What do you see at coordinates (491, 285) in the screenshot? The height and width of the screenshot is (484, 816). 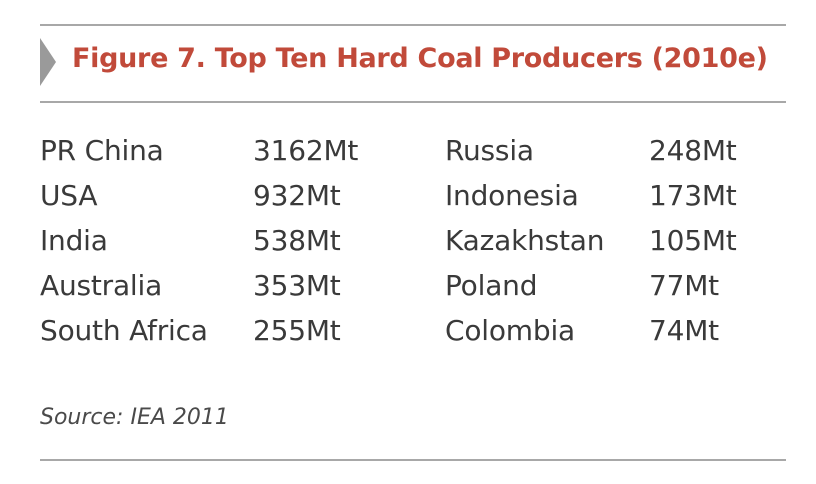 I see `country-name: Poland` at bounding box center [491, 285].